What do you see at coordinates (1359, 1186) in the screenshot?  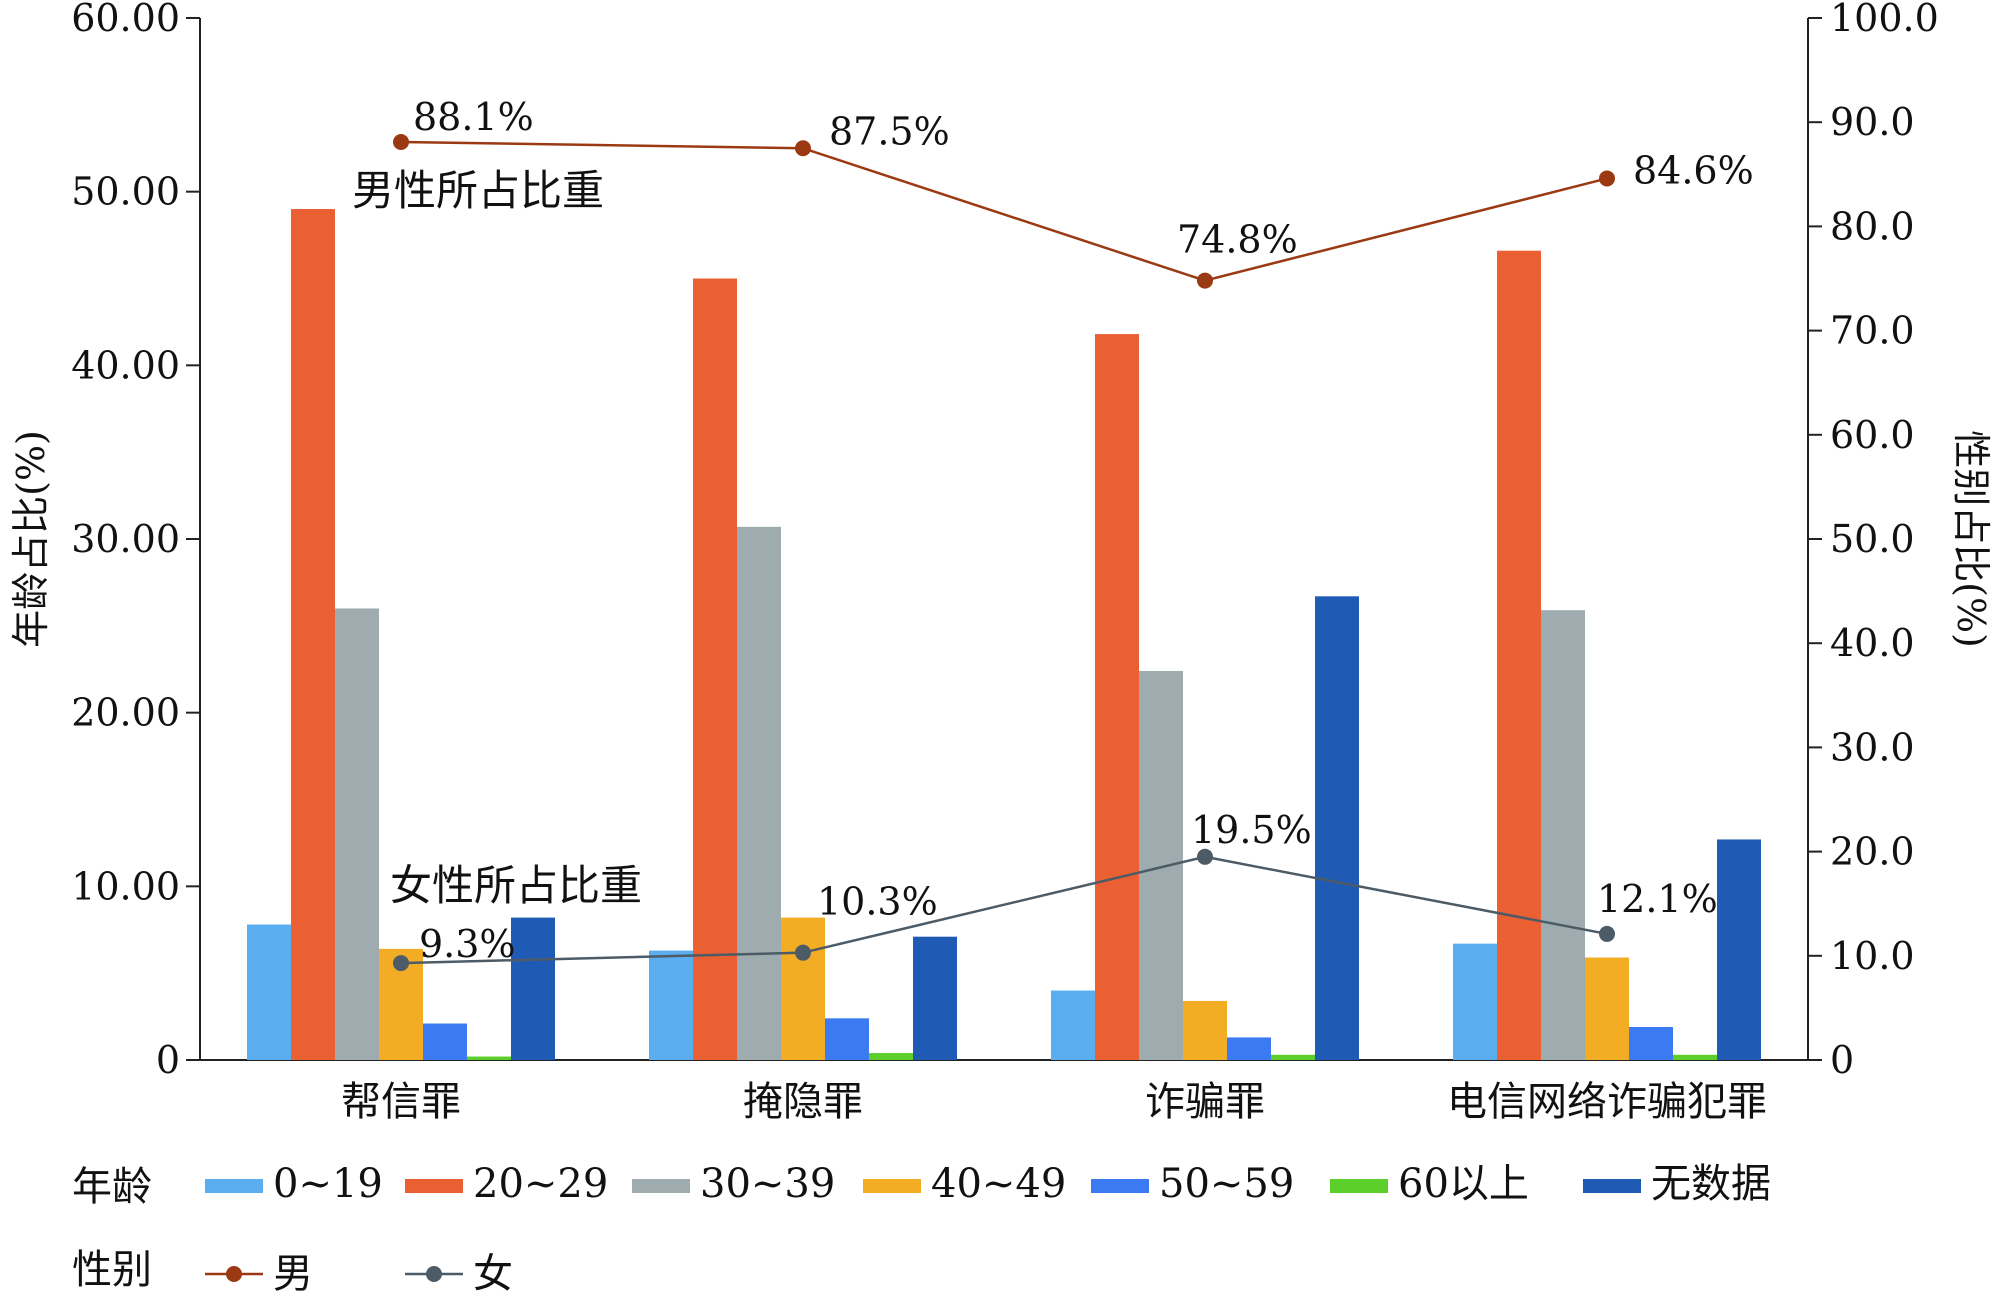 I see `legend-swatch-60以上` at bounding box center [1359, 1186].